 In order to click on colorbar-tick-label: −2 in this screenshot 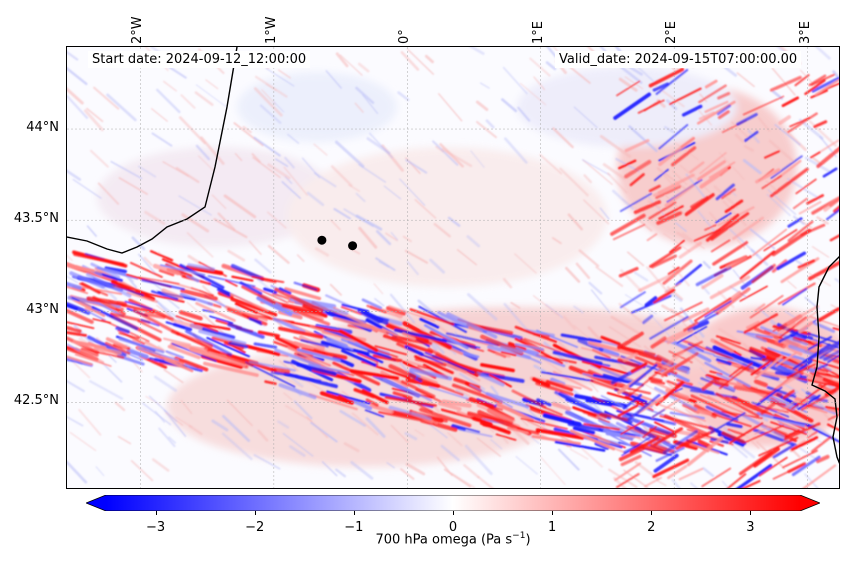, I will do `click(255, 527)`.